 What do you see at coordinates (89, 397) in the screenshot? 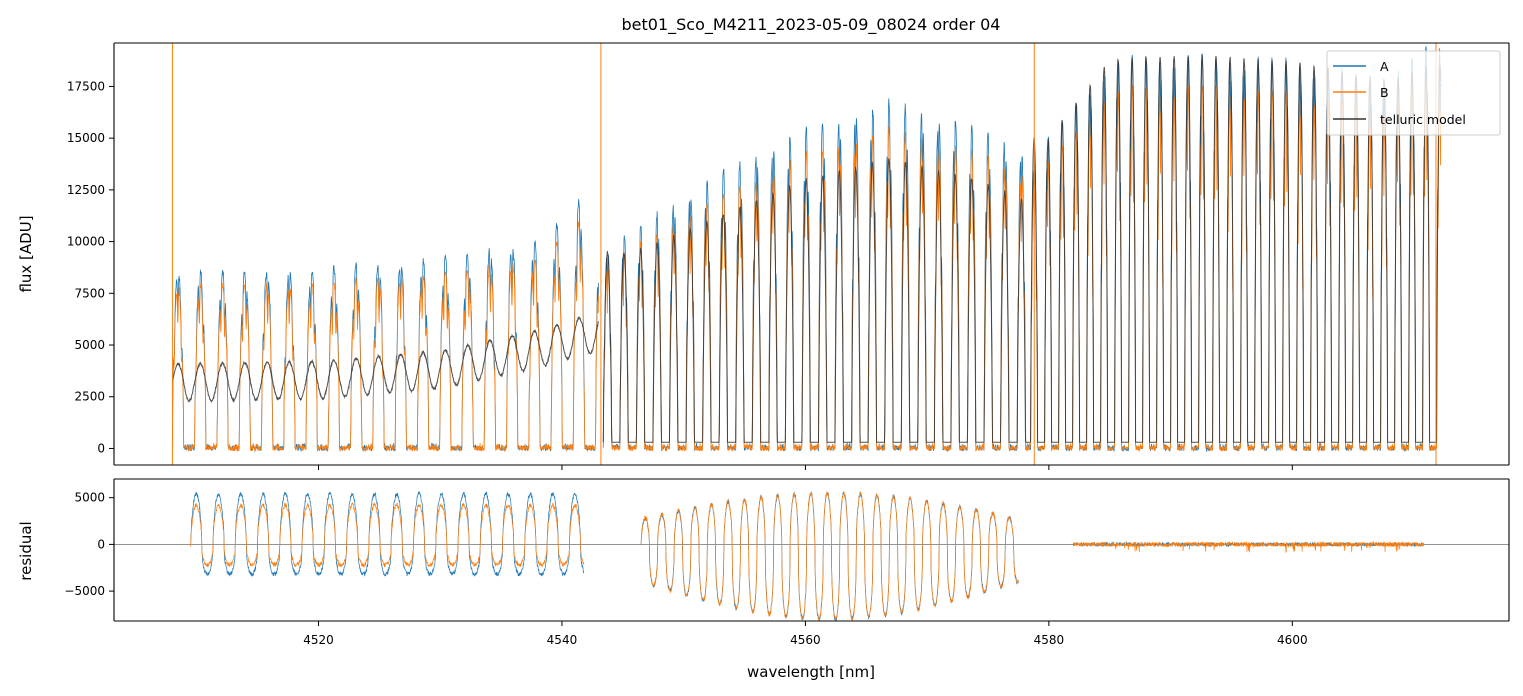
I see `top-y-tick-label: 2500` at bounding box center [89, 397].